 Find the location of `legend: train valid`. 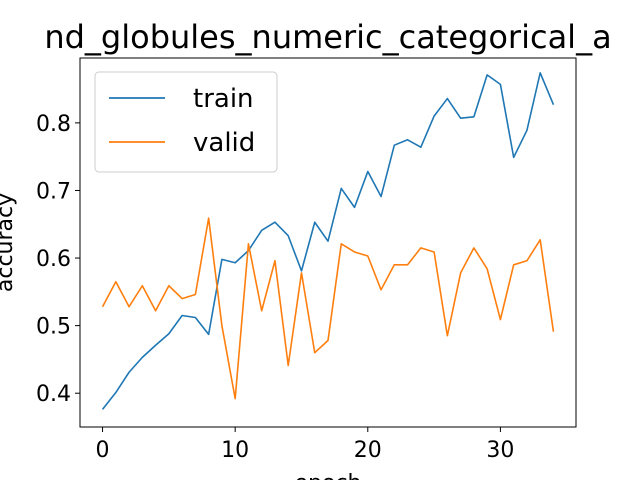

legend: train valid is located at coordinates (186, 122).